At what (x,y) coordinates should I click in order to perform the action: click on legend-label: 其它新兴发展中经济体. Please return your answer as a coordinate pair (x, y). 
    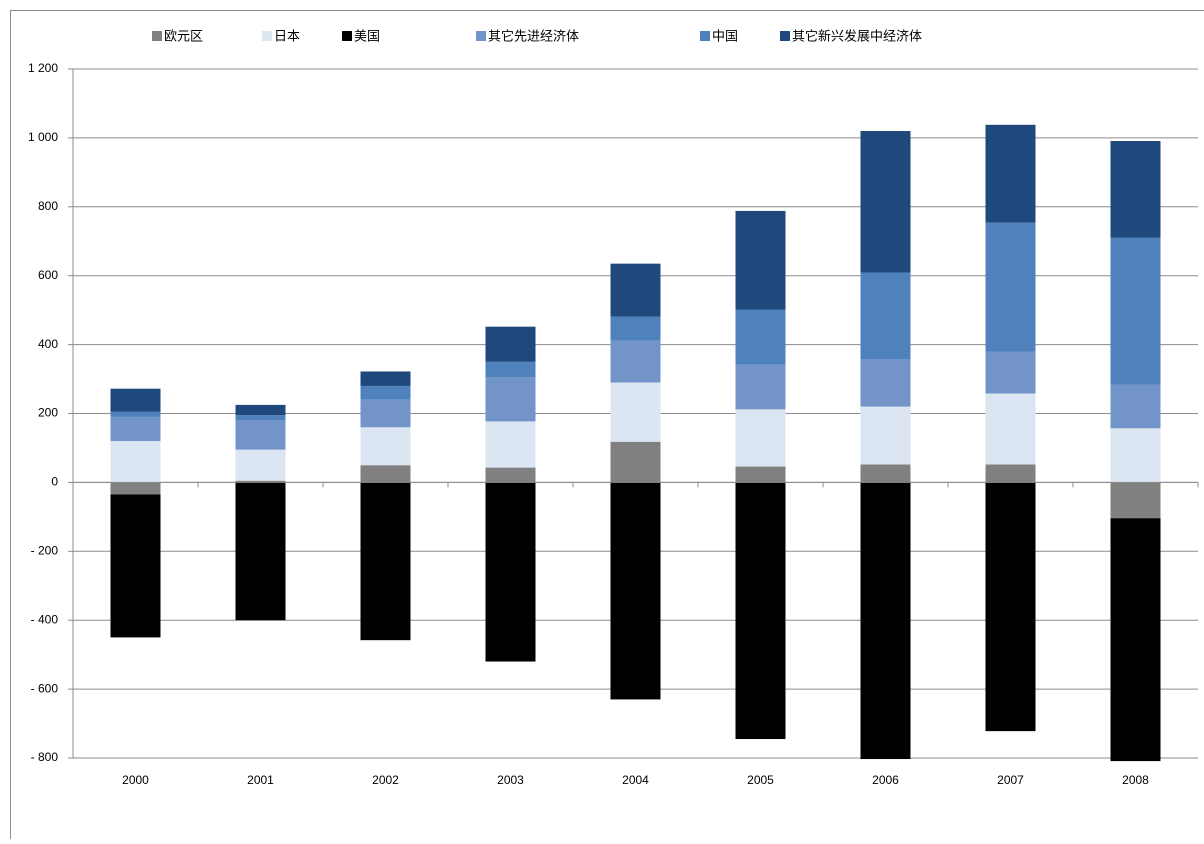
    Looking at the image, I should click on (857, 37).